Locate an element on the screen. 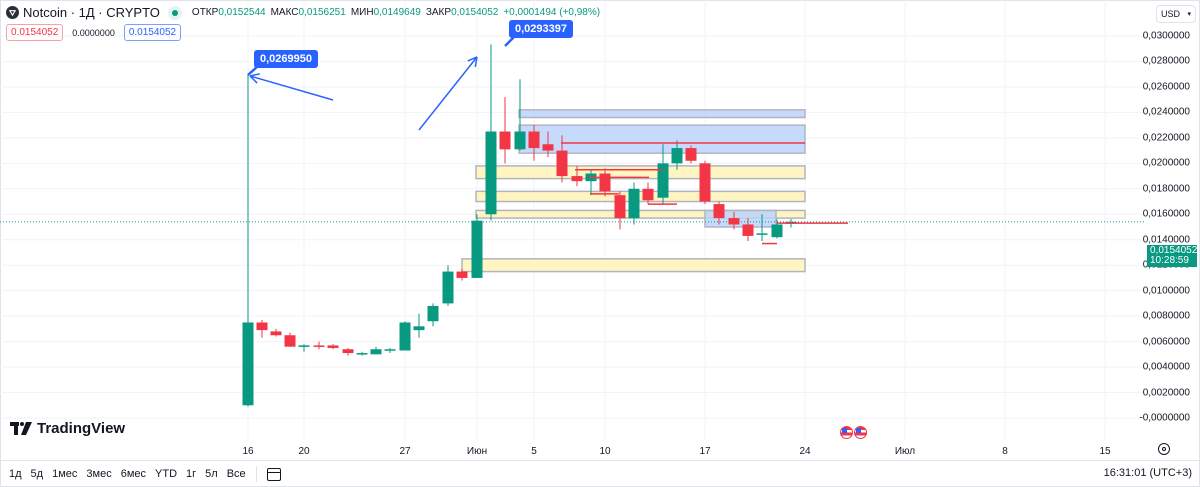 This screenshot has width=1200, height=487. price-callout-1: 0,0269950 is located at coordinates (286, 59).